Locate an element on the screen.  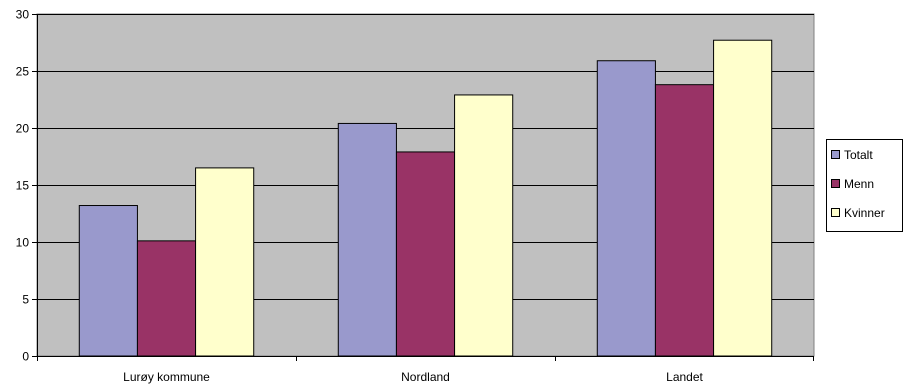
legend-swatch-menn is located at coordinates (835, 183).